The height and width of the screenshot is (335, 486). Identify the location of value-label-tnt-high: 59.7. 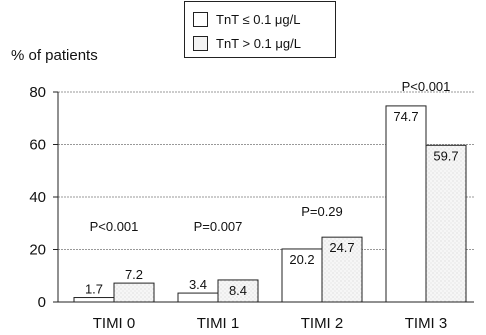
(445, 155).